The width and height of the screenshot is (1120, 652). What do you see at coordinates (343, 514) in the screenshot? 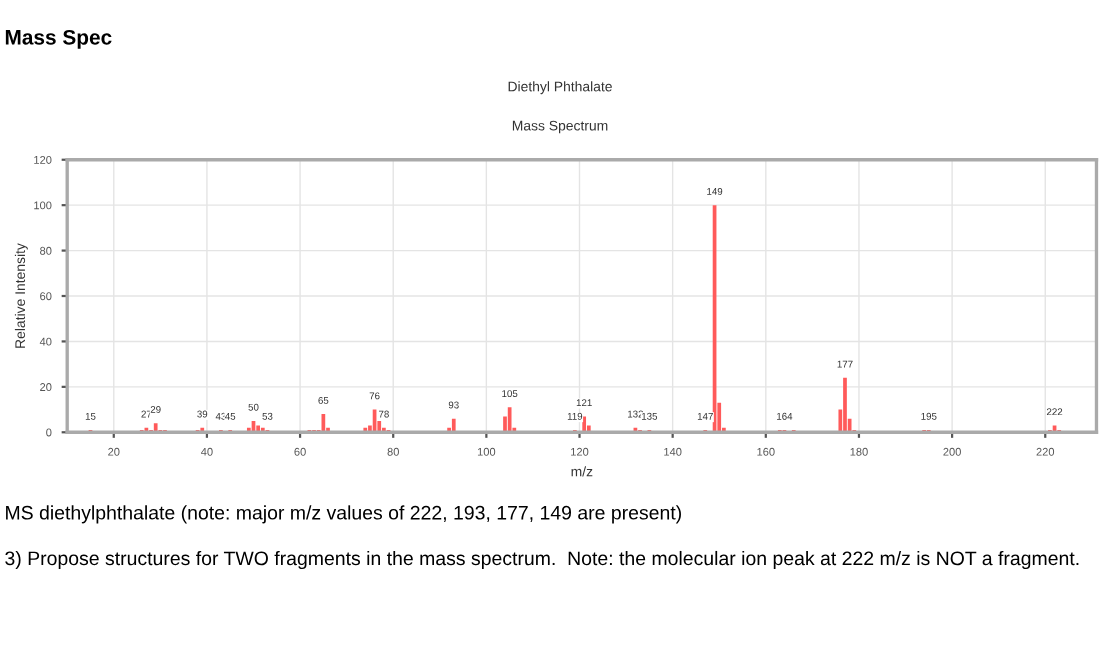
I see `text: MS diethylphthalate (note: major m/z values of 222, 193, 177, 149 are present)` at bounding box center [343, 514].